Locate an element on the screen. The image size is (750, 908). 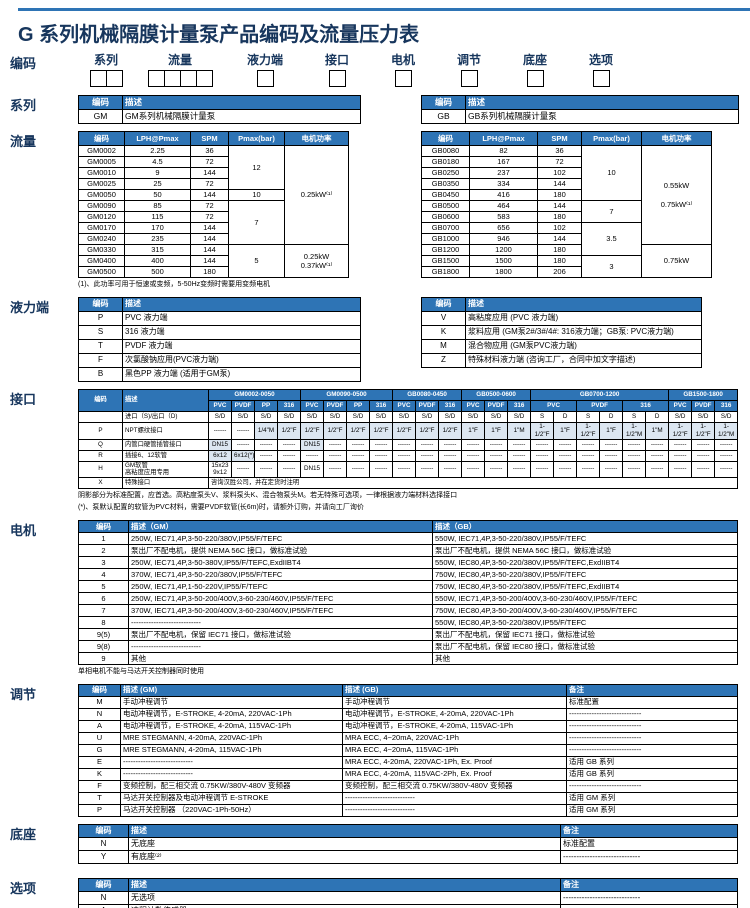
table-cell: X is located at coordinates (100, 483).